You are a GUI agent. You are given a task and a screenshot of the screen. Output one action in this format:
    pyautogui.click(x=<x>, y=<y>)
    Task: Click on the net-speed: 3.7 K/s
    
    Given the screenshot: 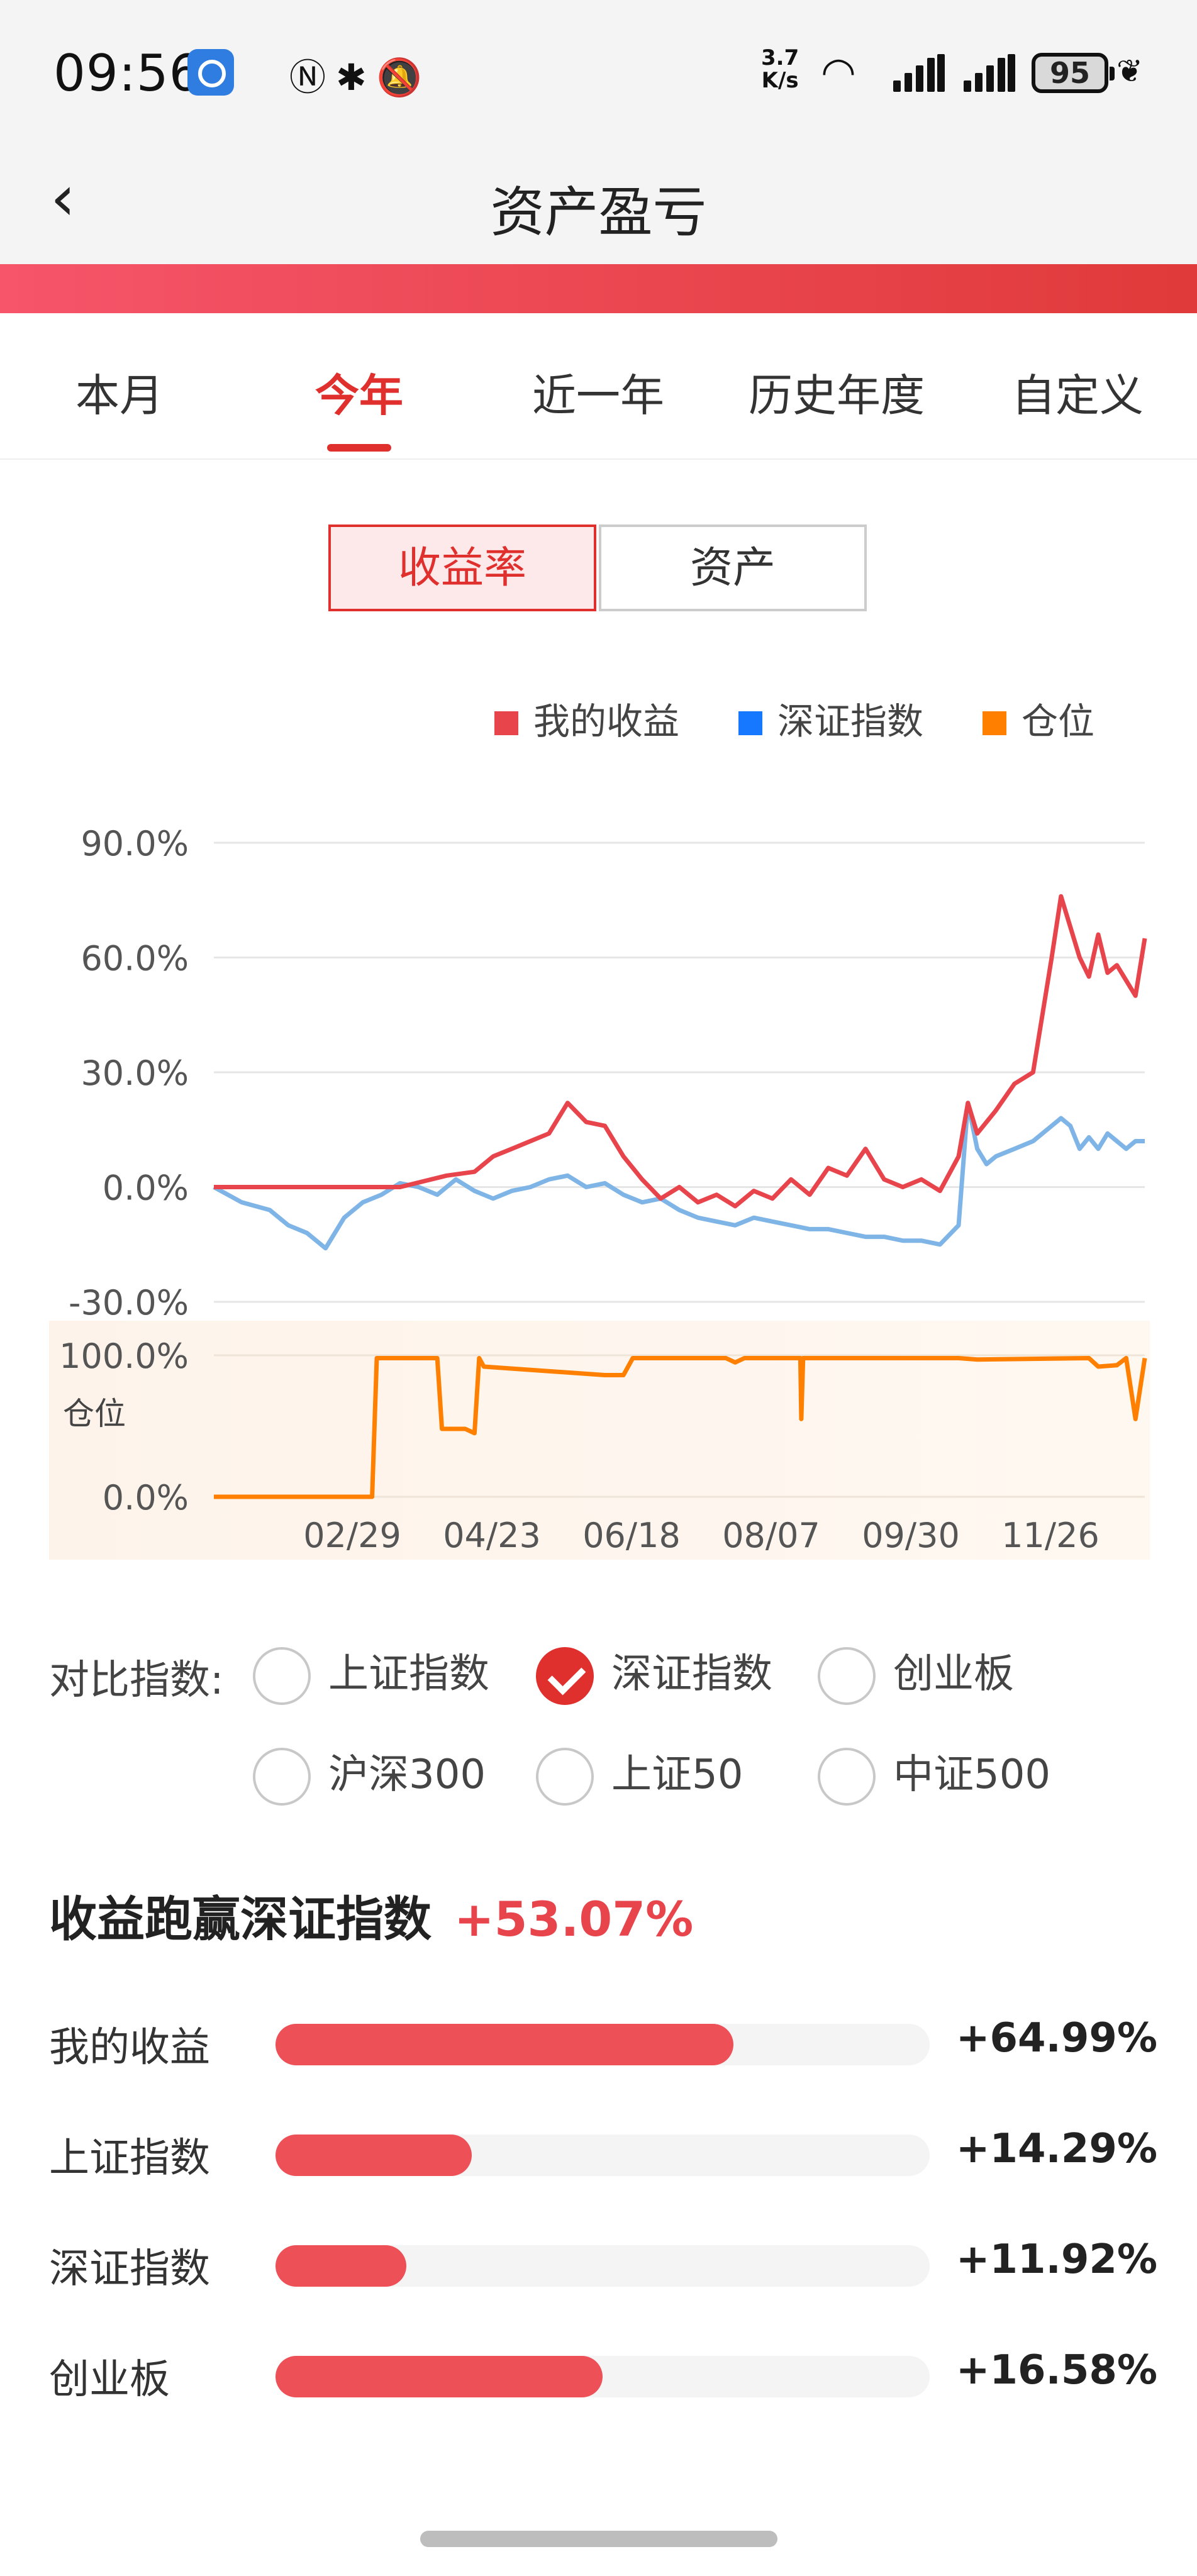 What is the action you would take?
    pyautogui.click(x=780, y=69)
    